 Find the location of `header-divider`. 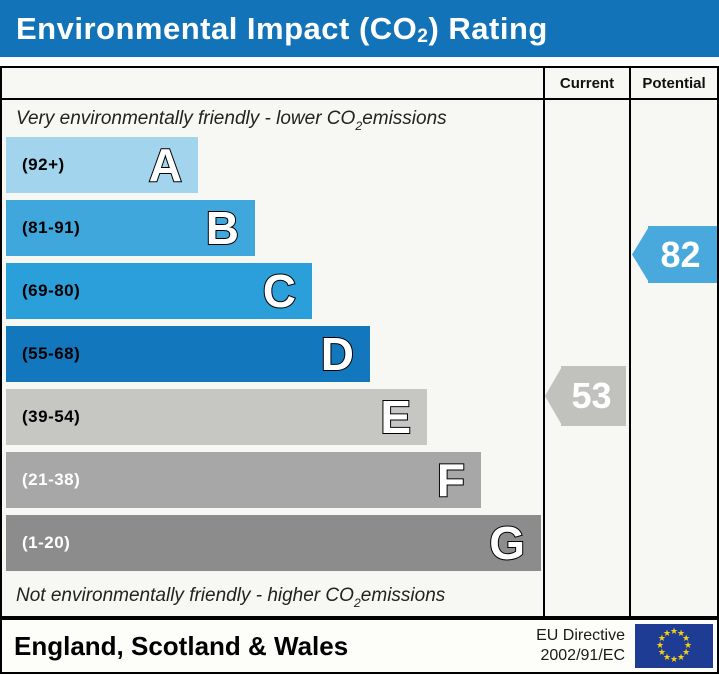

header-divider is located at coordinates (359, 99).